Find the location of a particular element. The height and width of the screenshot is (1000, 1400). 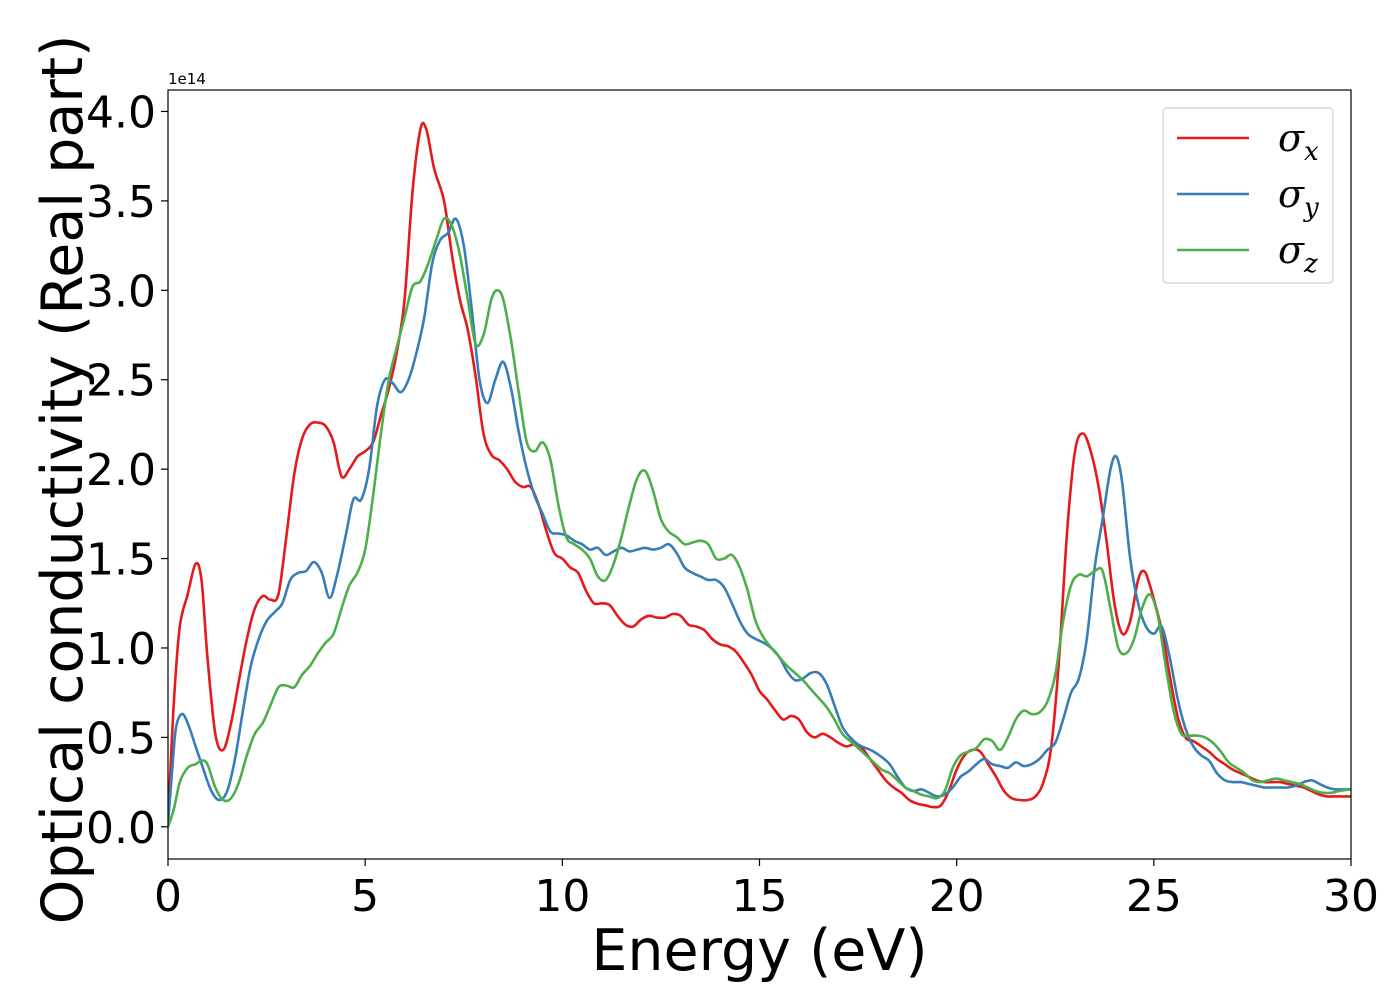

x-axis: 0 5 10 15 20 25 30 is located at coordinates (766, 890).